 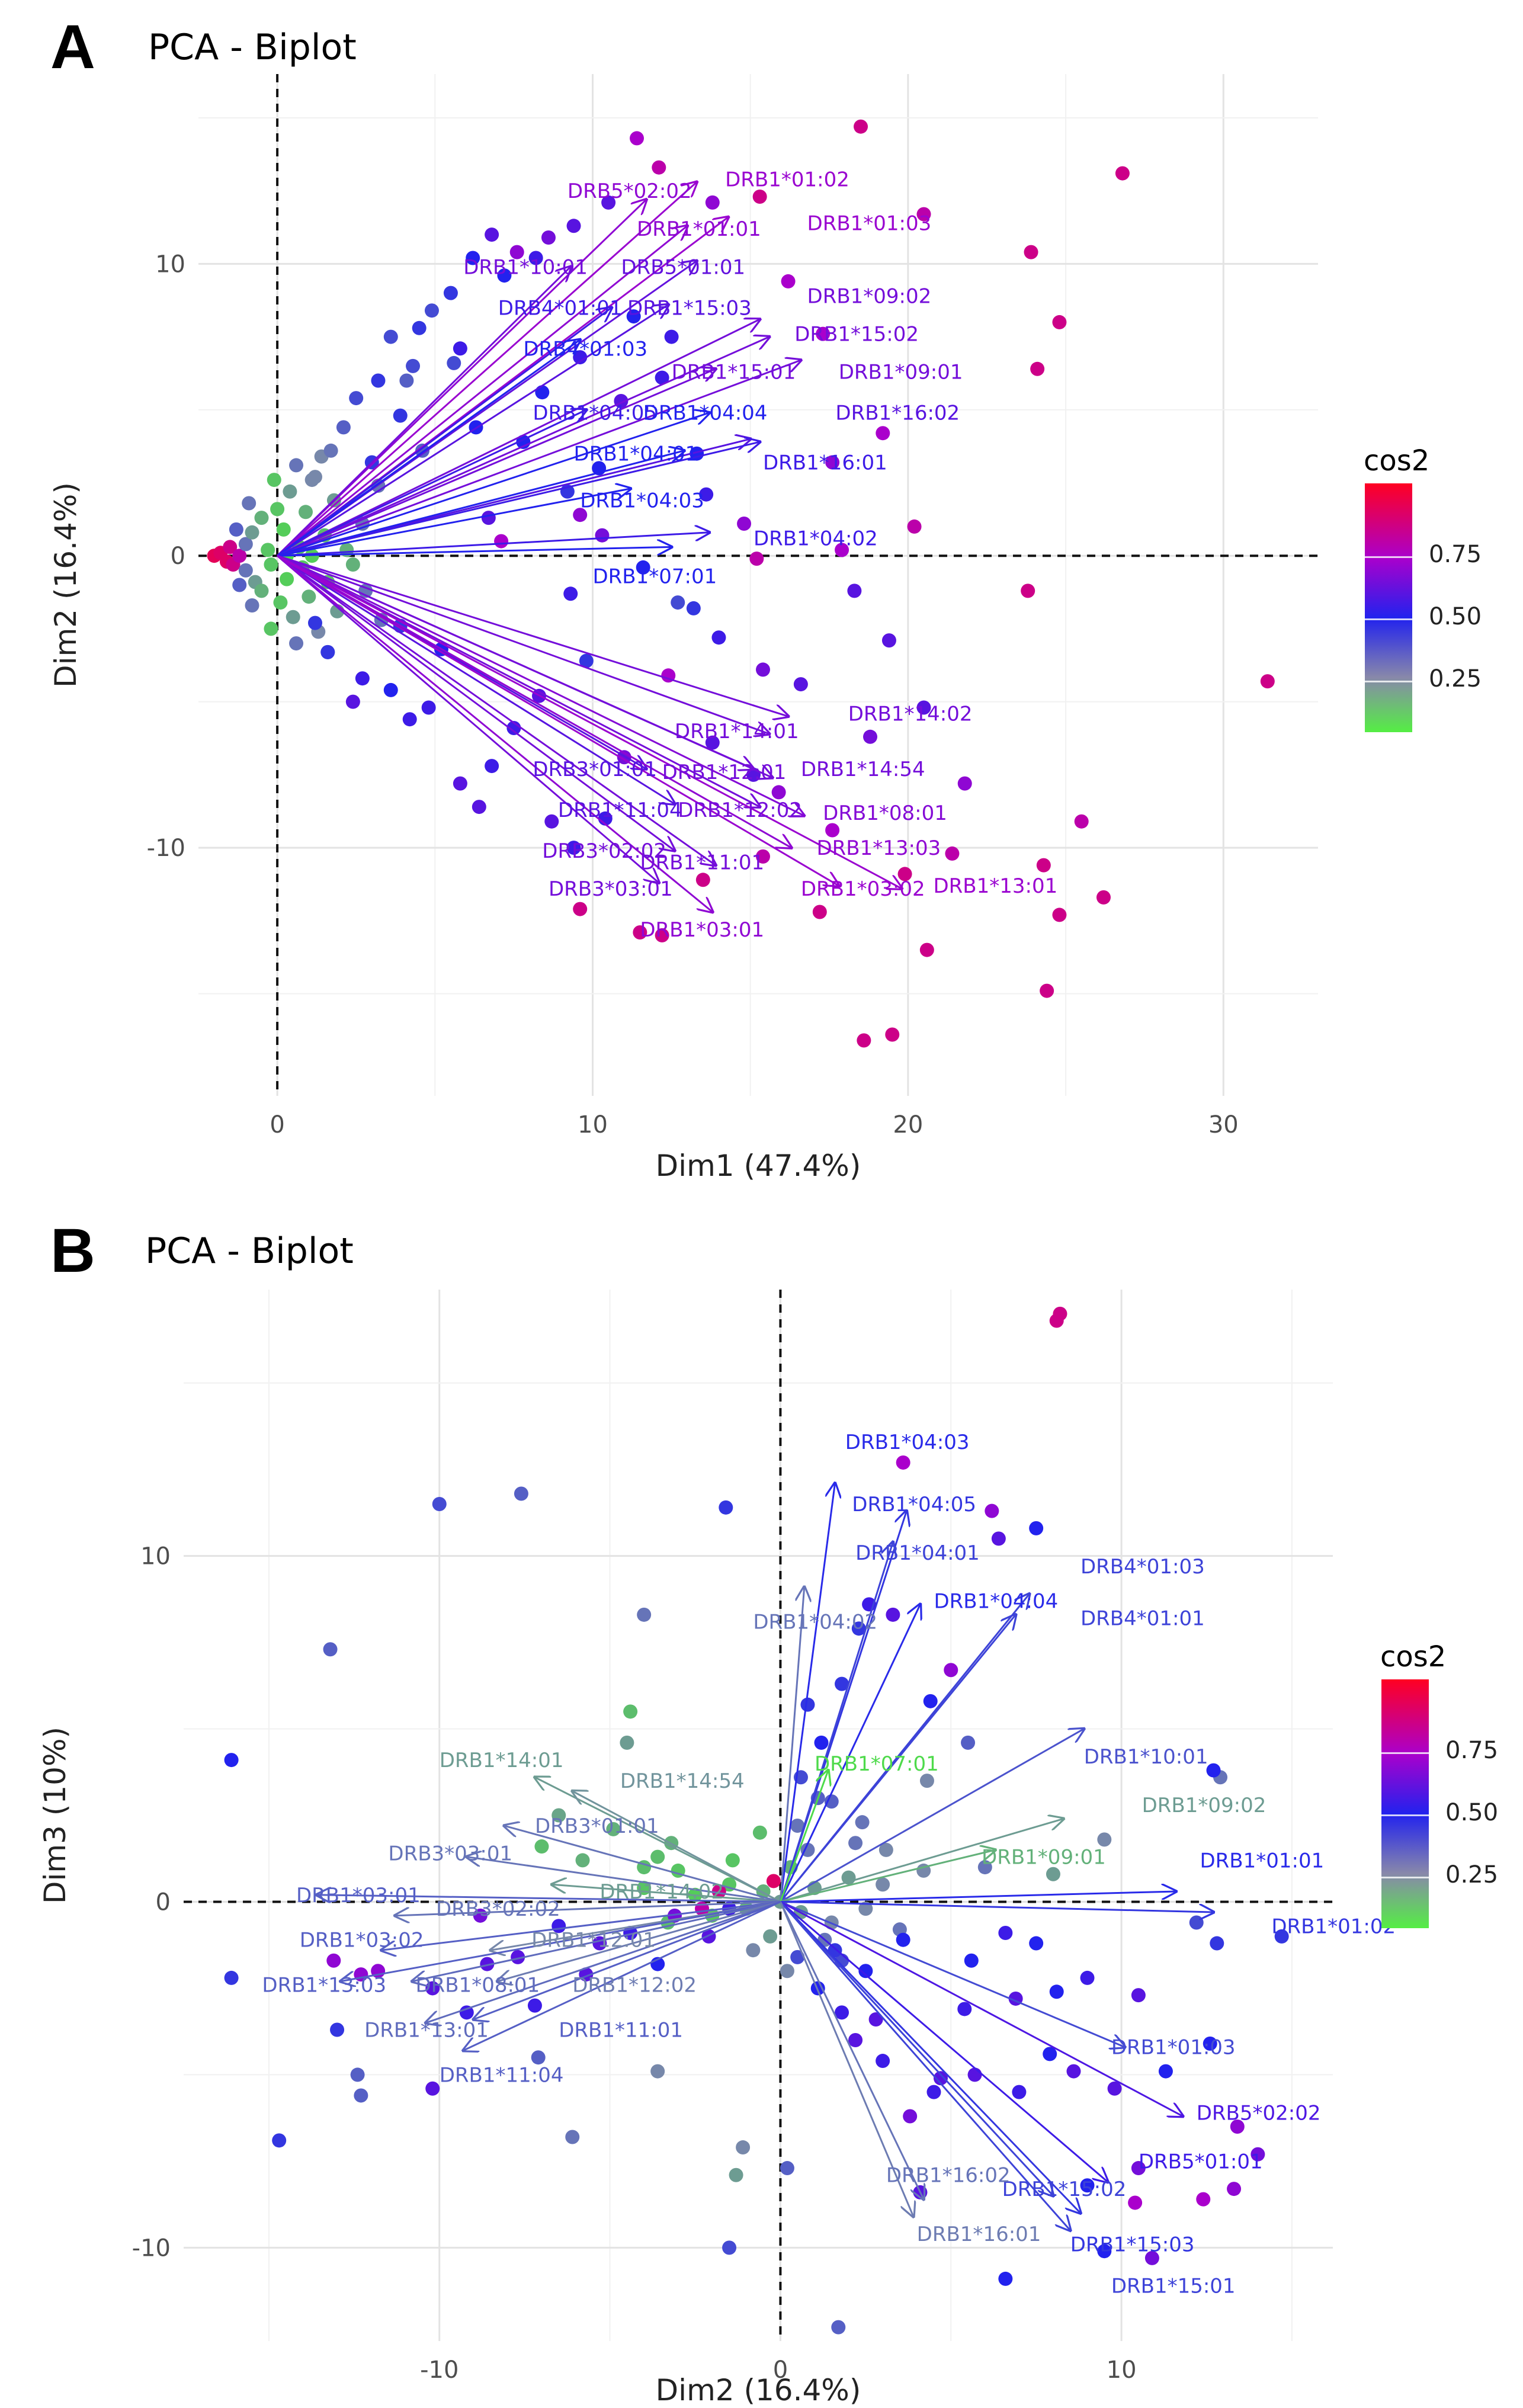 What do you see at coordinates (758, 2390) in the screenshot?
I see `x-axis-label: Dim2 (16.4%)` at bounding box center [758, 2390].